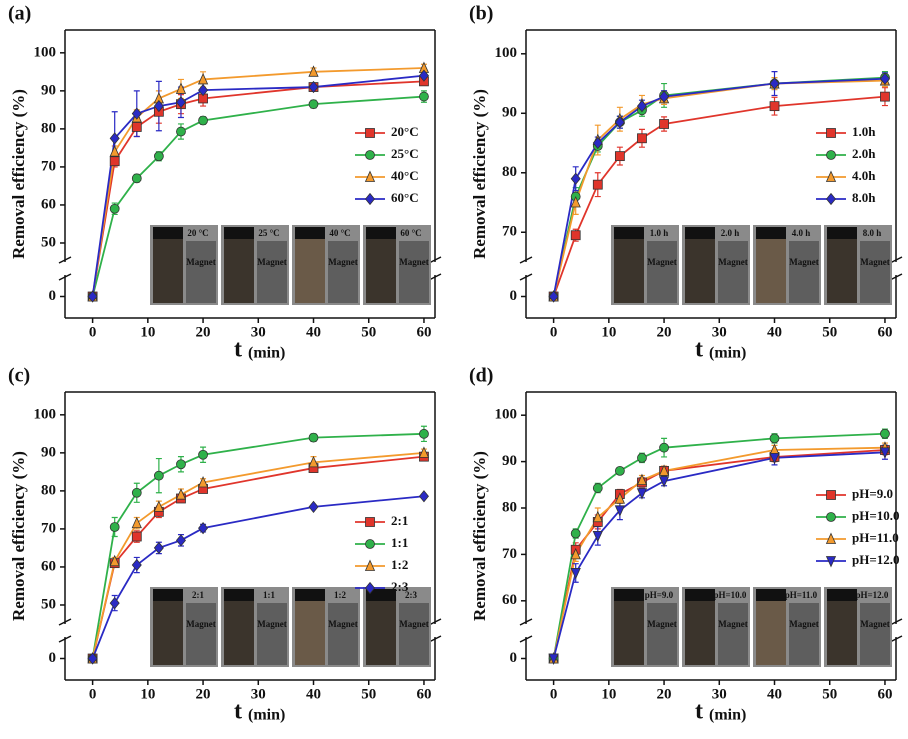 The height and width of the screenshot is (739, 908). I want to click on photo-label: 1:2, so click(340, 595).